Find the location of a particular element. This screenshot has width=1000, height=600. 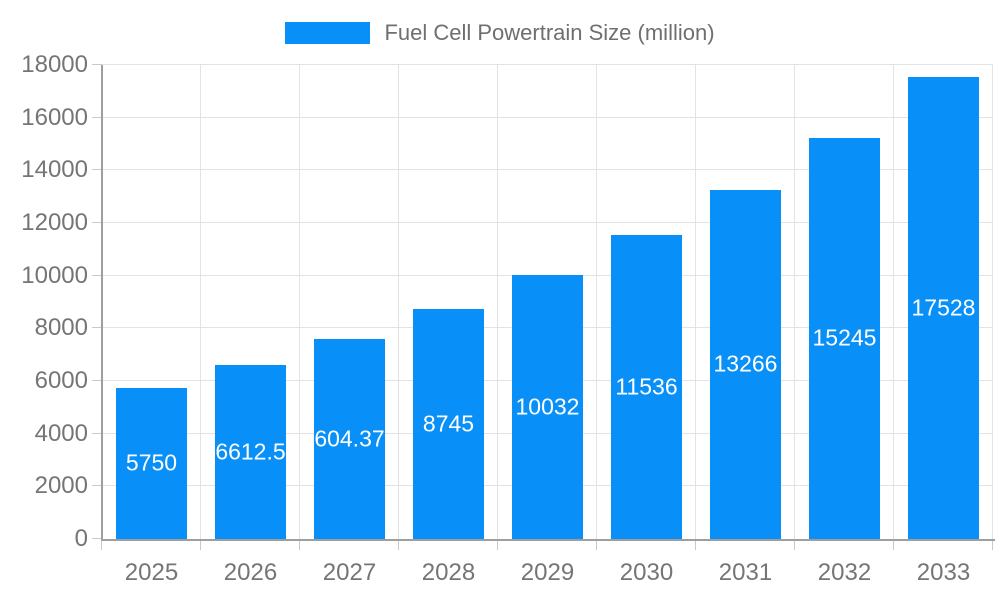

bar-value-label: 5750 is located at coordinates (151, 462).